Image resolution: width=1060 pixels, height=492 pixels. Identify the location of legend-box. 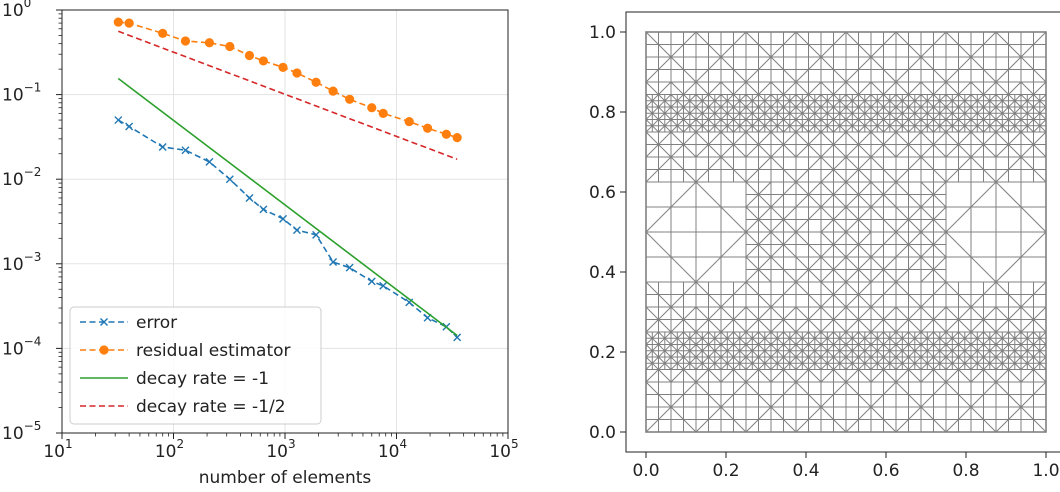
(195, 365).